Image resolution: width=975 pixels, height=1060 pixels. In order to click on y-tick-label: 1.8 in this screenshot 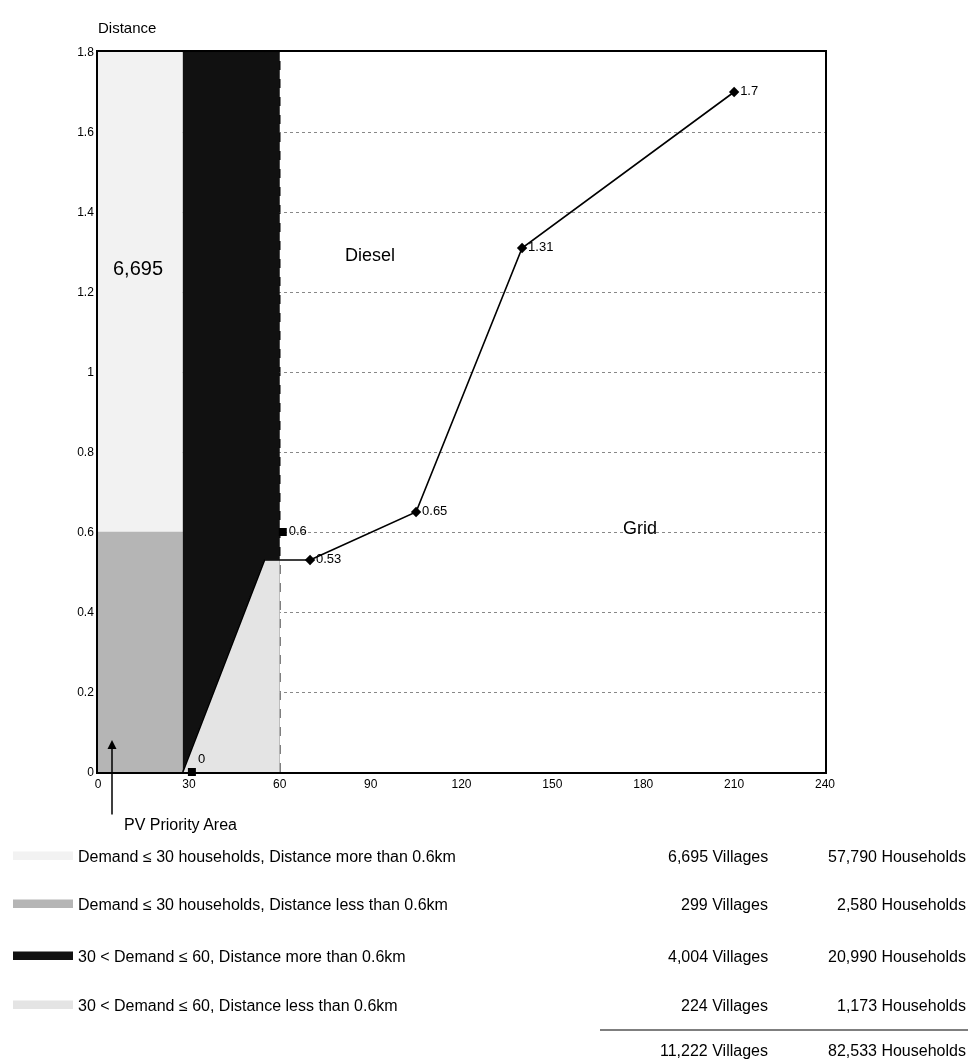, I will do `click(86, 52)`.